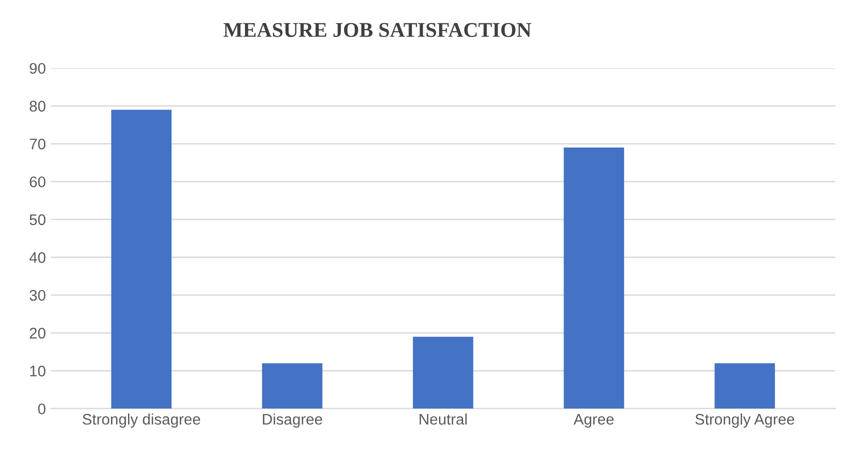 The width and height of the screenshot is (848, 454). I want to click on y-tick-label: 70, so click(38, 144).